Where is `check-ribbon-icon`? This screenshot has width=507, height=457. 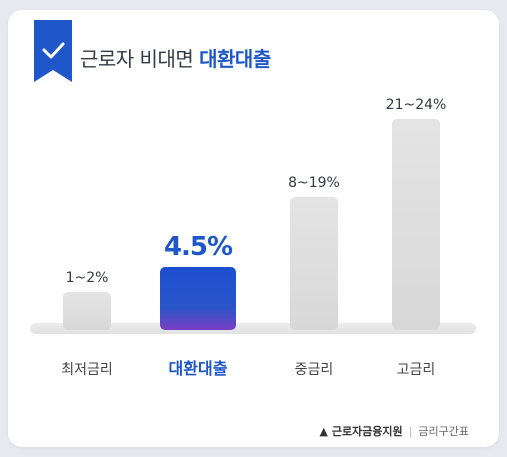
check-ribbon-icon is located at coordinates (53, 51).